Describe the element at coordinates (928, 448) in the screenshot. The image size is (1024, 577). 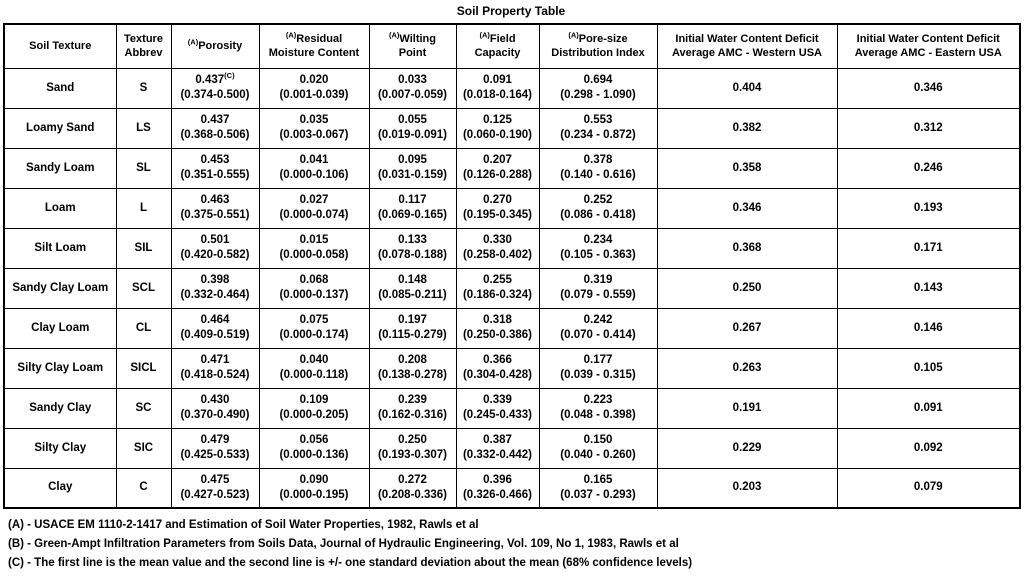
I see `eastern-deficit-cell: 0.092` at that location.